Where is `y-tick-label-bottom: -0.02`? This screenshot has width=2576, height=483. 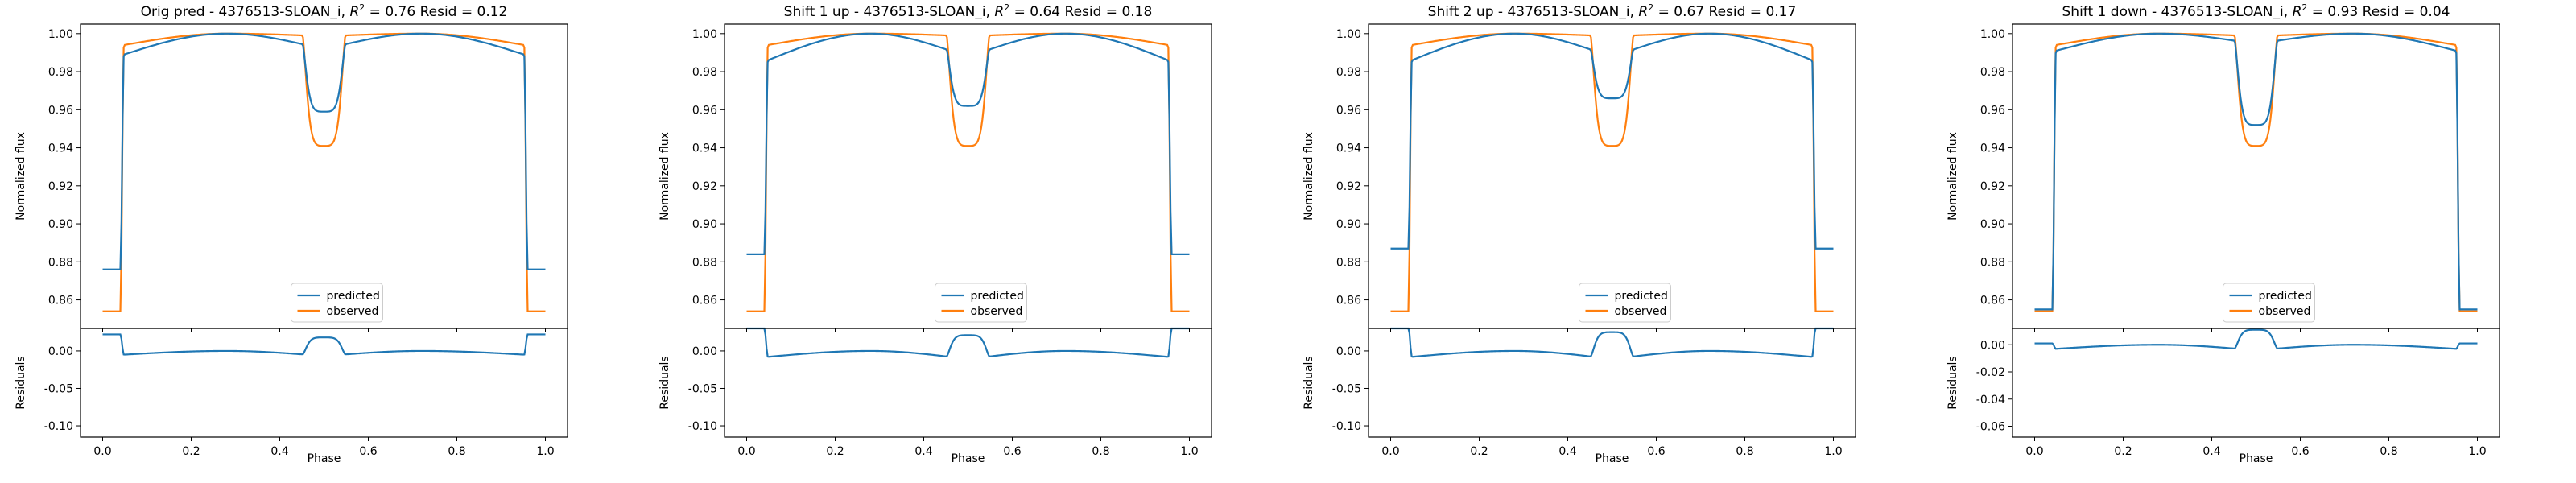
y-tick-label-bottom: -0.02 is located at coordinates (1990, 372).